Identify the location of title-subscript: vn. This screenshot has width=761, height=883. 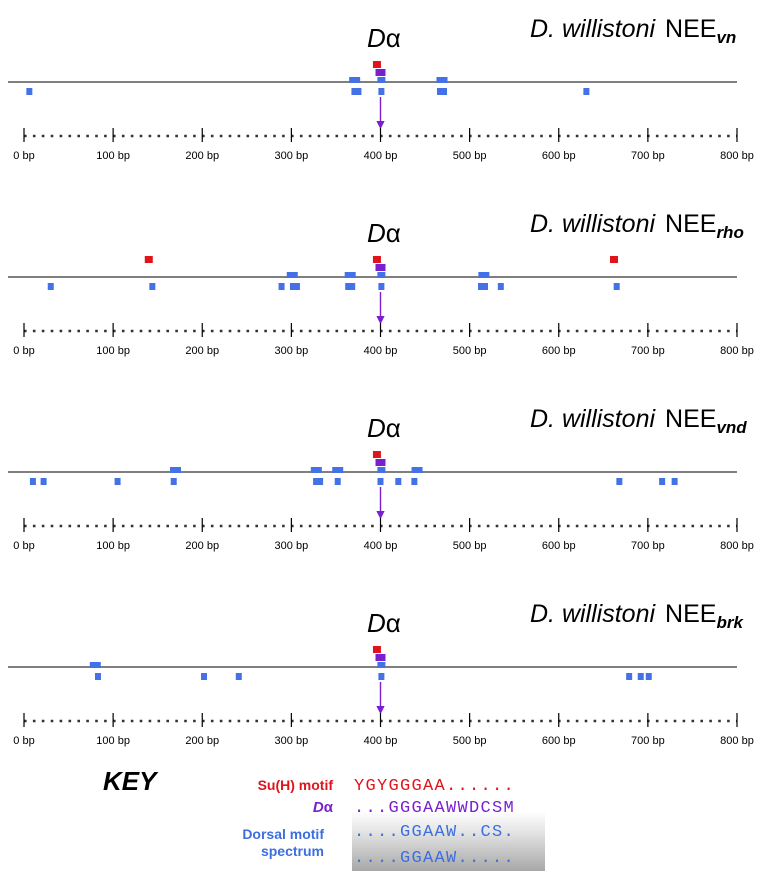
(726, 37).